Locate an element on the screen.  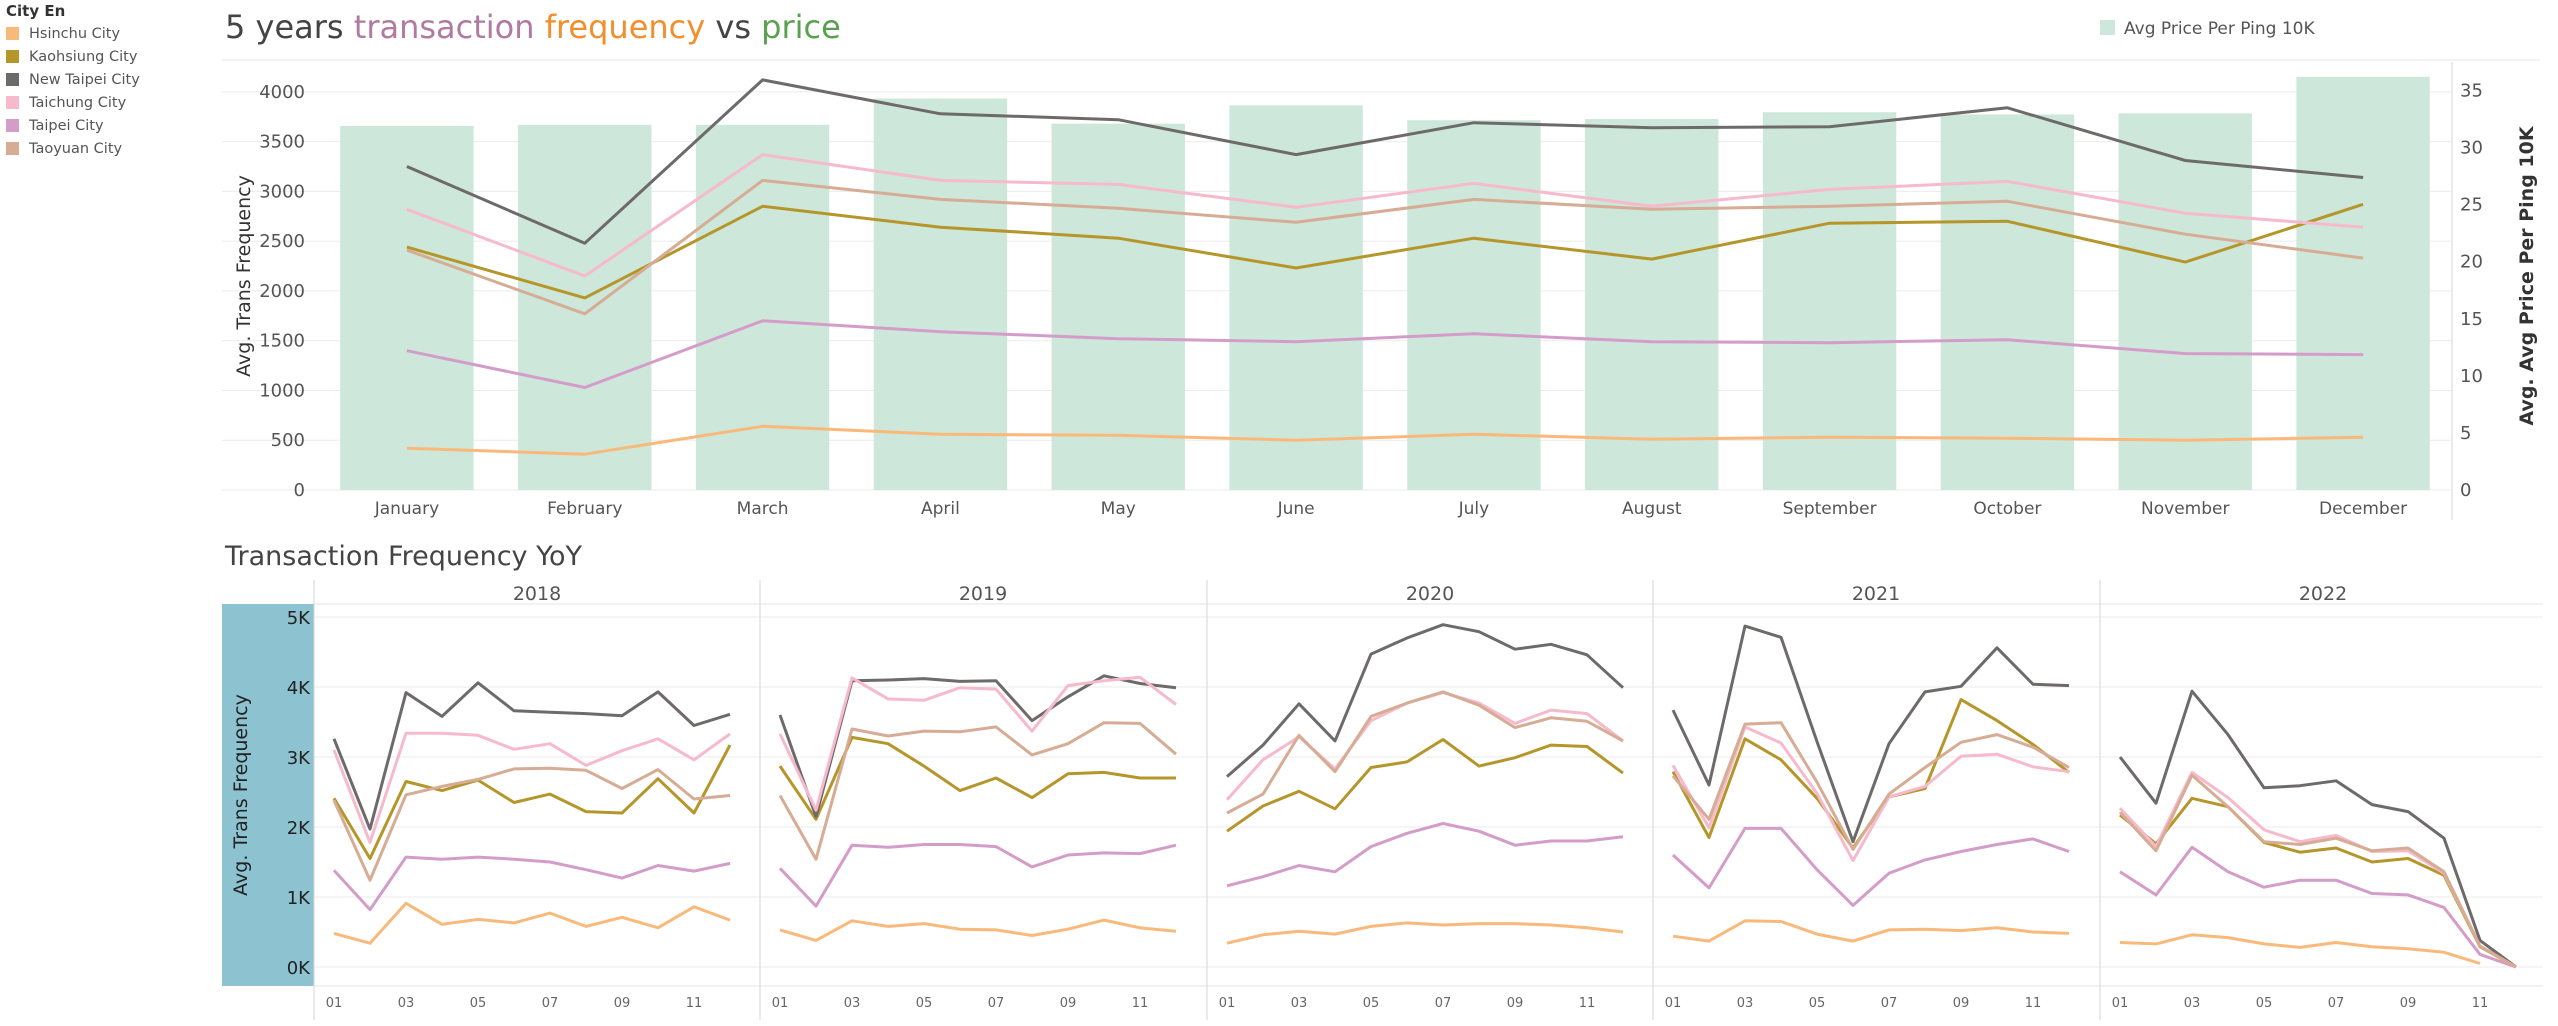
right-tick-label: 0 is located at coordinates (2465, 490).